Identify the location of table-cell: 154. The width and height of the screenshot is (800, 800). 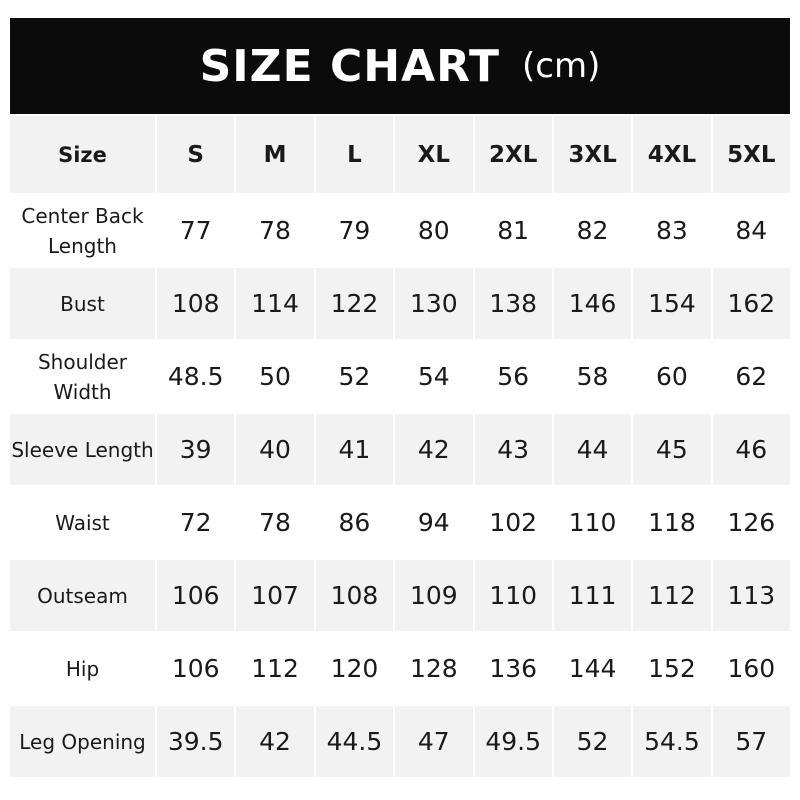
(672, 303).